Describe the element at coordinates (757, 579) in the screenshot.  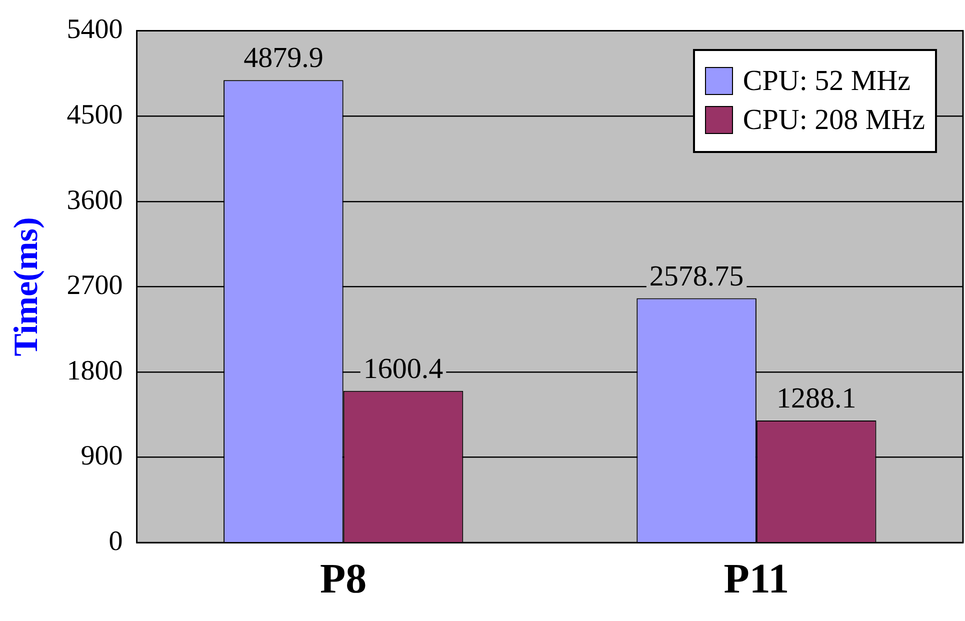
I see `x-tick-label: P11` at that location.